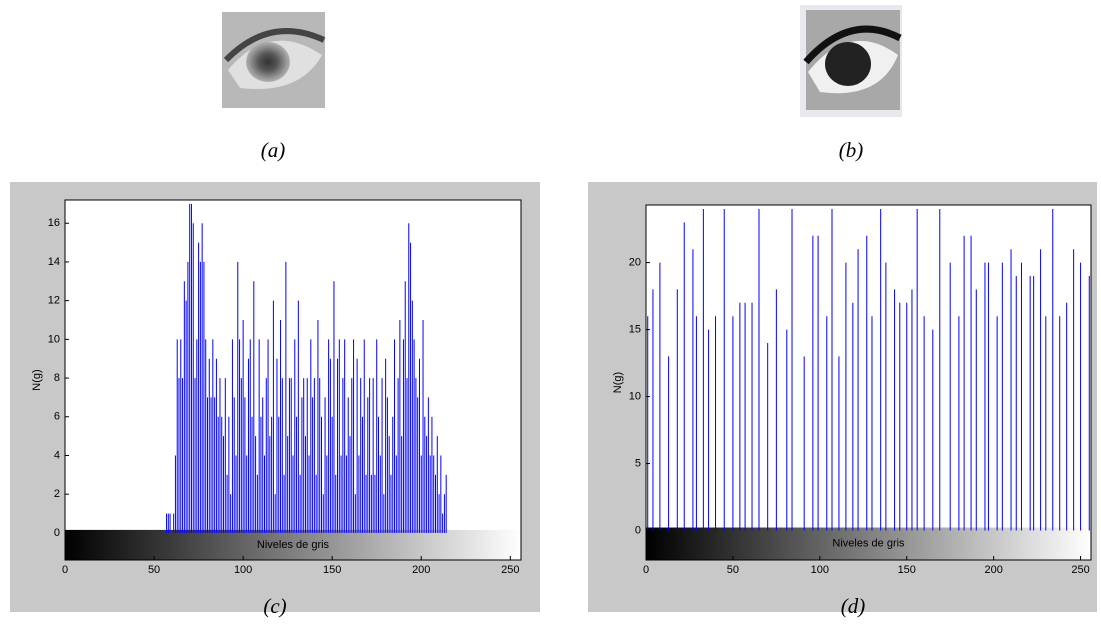 The width and height of the screenshot is (1101, 632). I want to click on y-tick-label: 14, so click(54, 262).